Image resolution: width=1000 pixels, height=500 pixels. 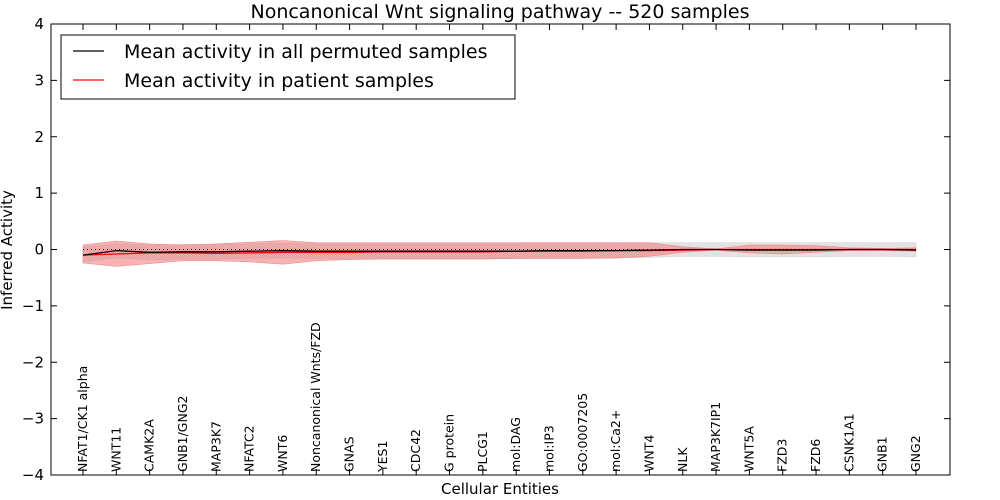 I want to click on x-category-label: WNT6, so click(x=282, y=453).